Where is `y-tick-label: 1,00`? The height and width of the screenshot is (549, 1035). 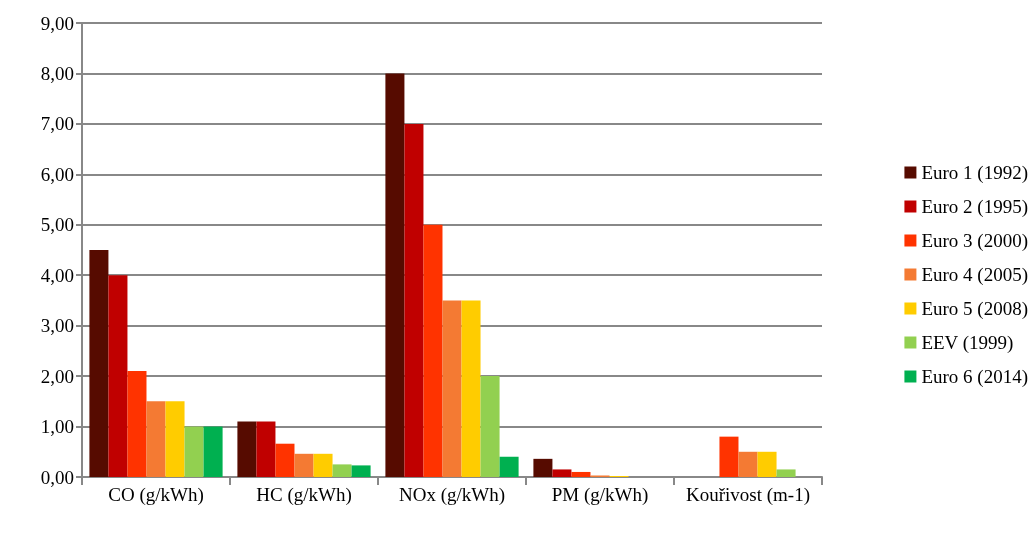
y-tick-label: 1,00 is located at coordinates (57, 427).